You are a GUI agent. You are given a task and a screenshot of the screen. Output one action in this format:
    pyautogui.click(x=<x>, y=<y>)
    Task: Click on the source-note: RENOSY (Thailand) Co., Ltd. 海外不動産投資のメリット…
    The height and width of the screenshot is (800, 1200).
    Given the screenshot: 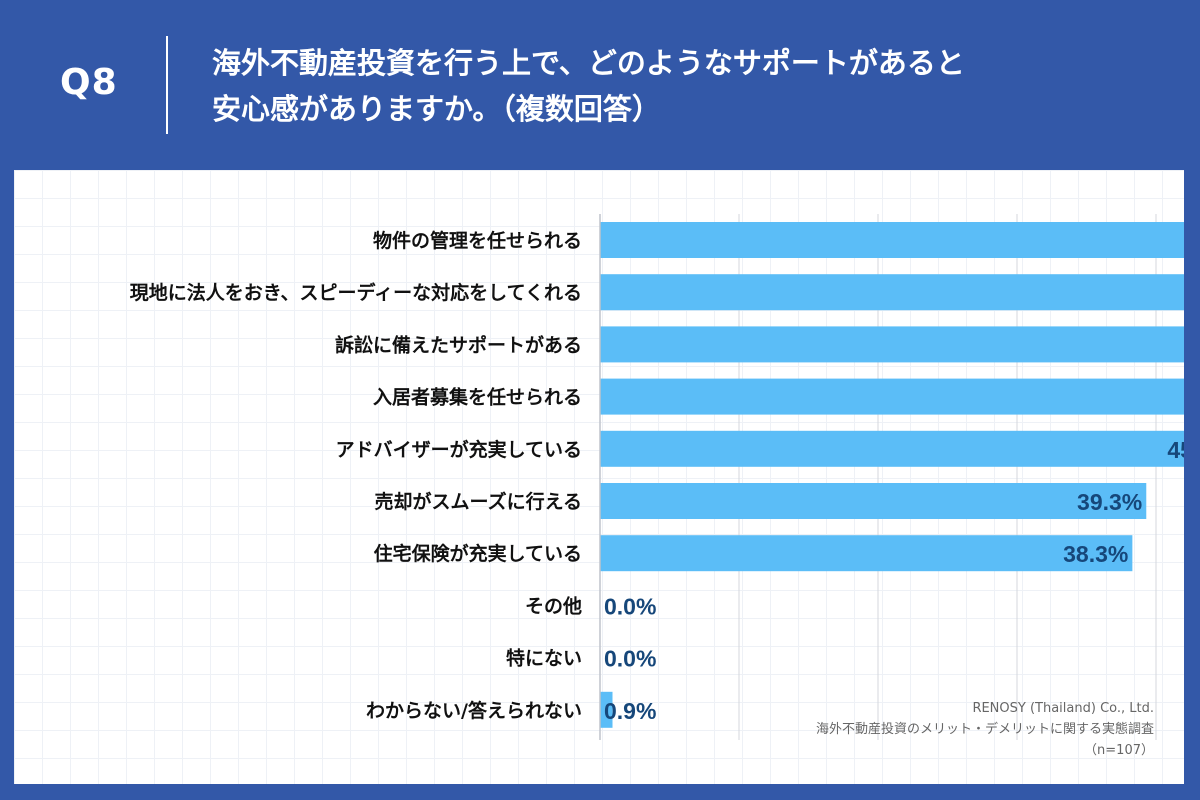 What is the action you would take?
    pyautogui.click(x=985, y=729)
    